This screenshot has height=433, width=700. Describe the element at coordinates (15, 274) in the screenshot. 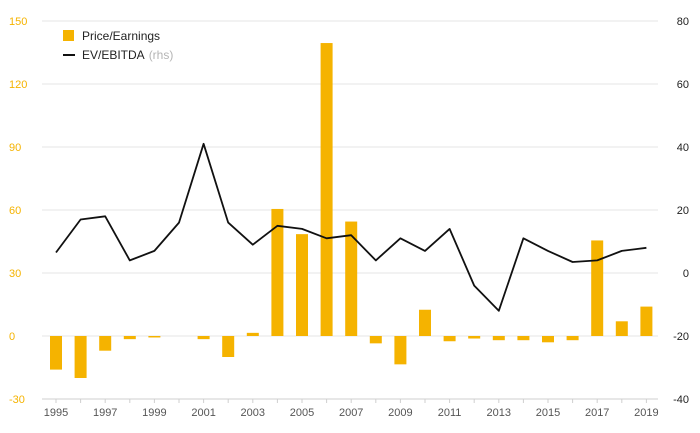

I see `left-axis-tick-label: 30` at that location.